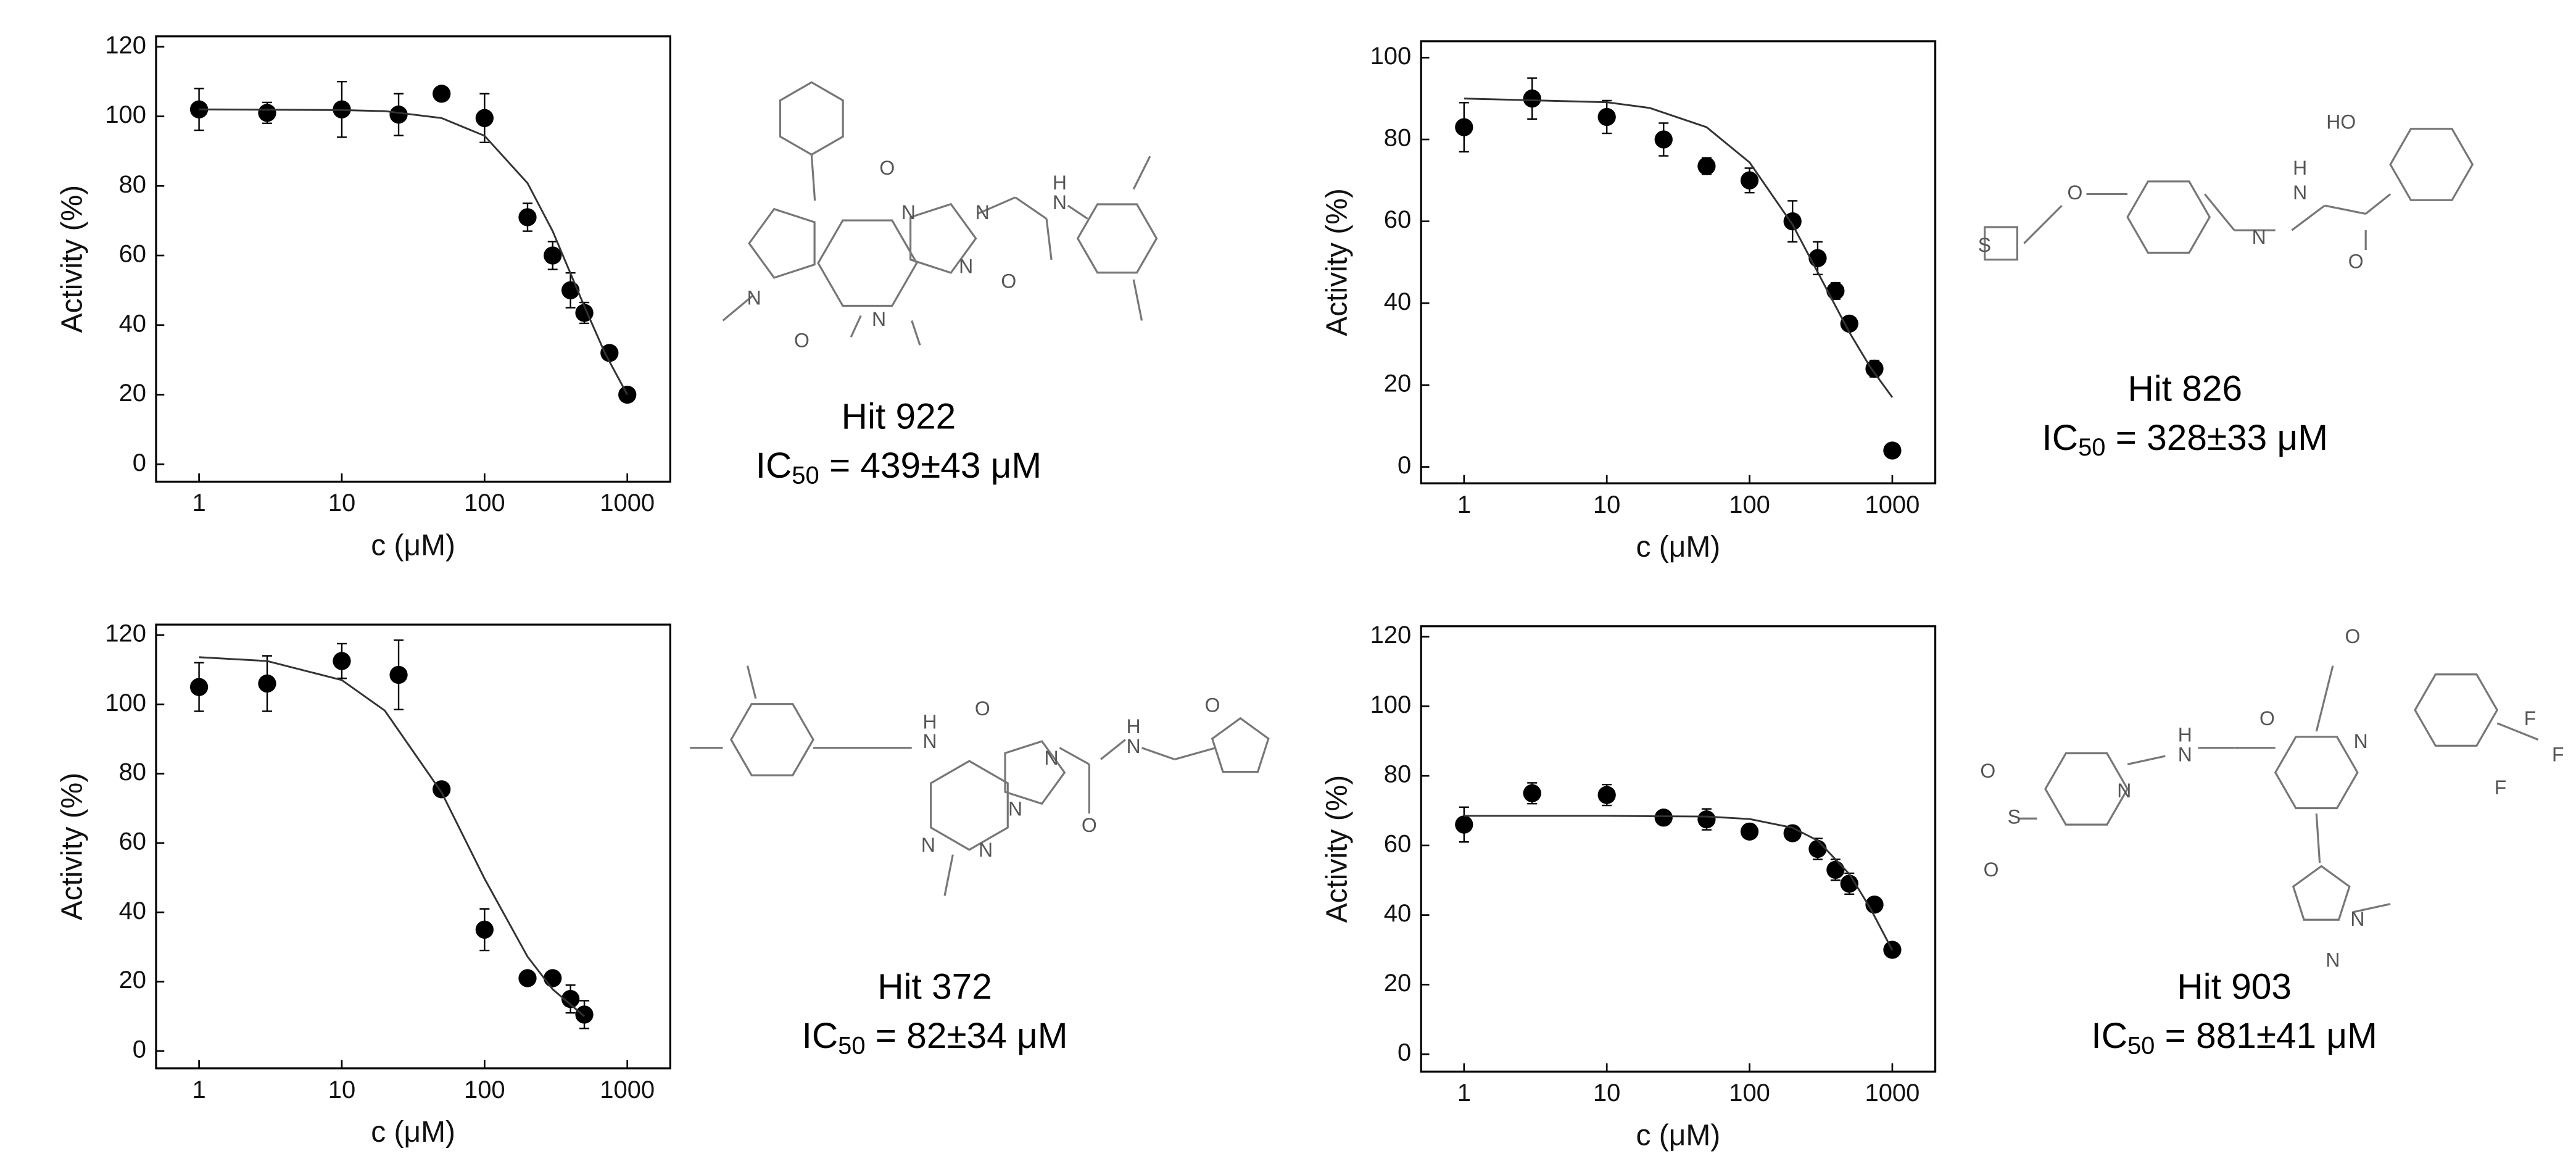 The image size is (2576, 1172). What do you see at coordinates (1397, 219) in the screenshot?
I see `y-tick-label: 60` at bounding box center [1397, 219].